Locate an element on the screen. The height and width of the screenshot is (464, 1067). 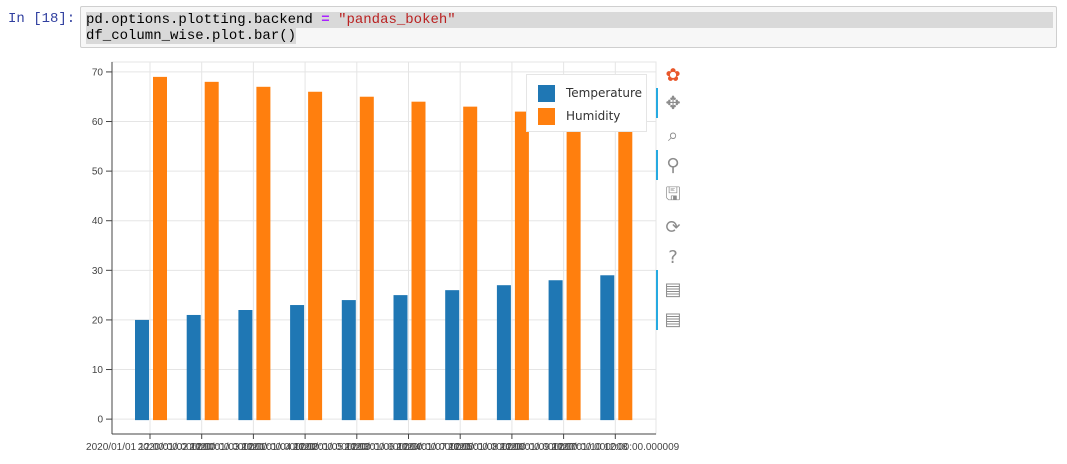
legend-swatch-humidity is located at coordinates (546, 116).